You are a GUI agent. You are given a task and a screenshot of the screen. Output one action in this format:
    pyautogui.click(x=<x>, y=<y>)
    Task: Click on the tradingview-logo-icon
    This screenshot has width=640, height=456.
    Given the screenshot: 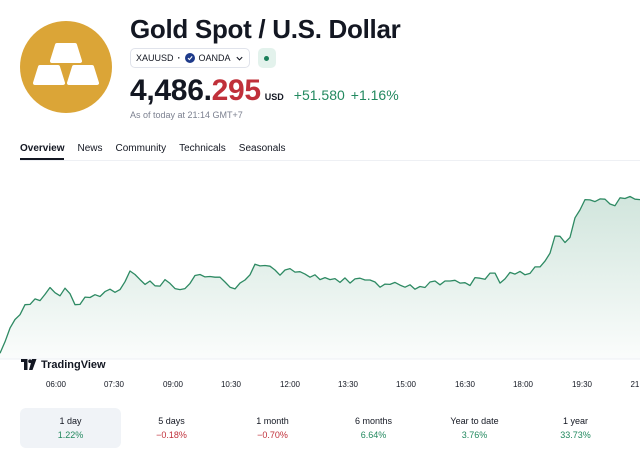 What is the action you would take?
    pyautogui.click(x=29, y=364)
    